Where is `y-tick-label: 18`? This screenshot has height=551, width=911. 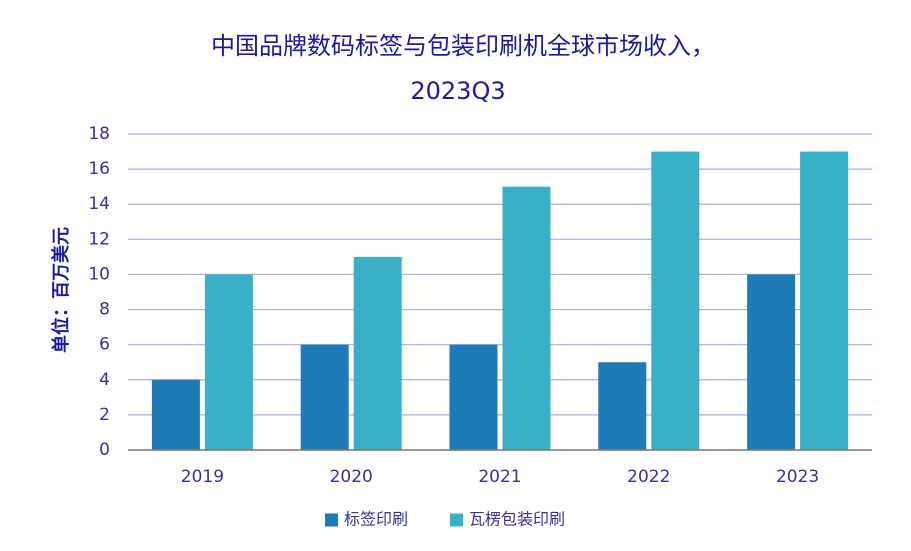 y-tick-label: 18 is located at coordinates (99, 134).